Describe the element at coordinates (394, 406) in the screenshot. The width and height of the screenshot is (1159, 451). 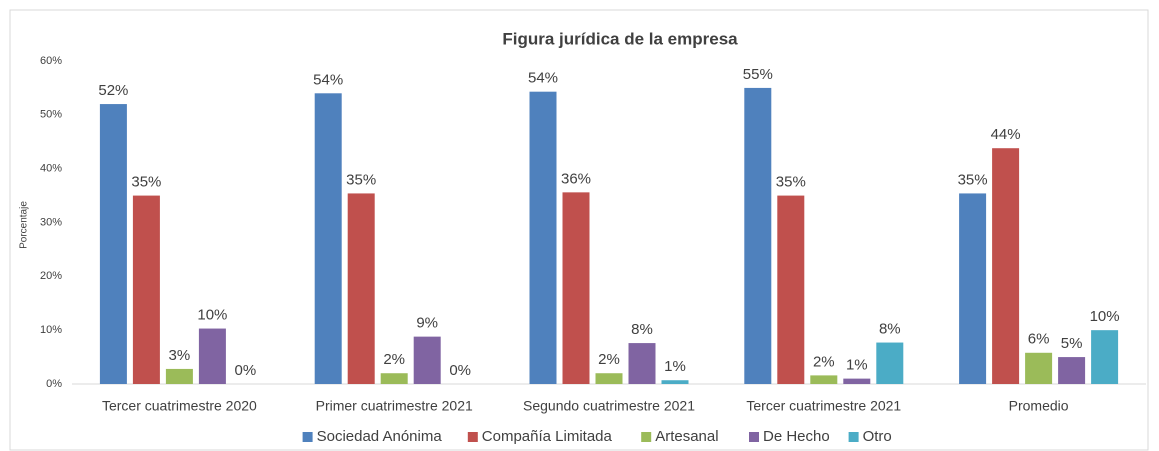
I see `x-tick-label: Primer cuatrimestre 2021` at that location.